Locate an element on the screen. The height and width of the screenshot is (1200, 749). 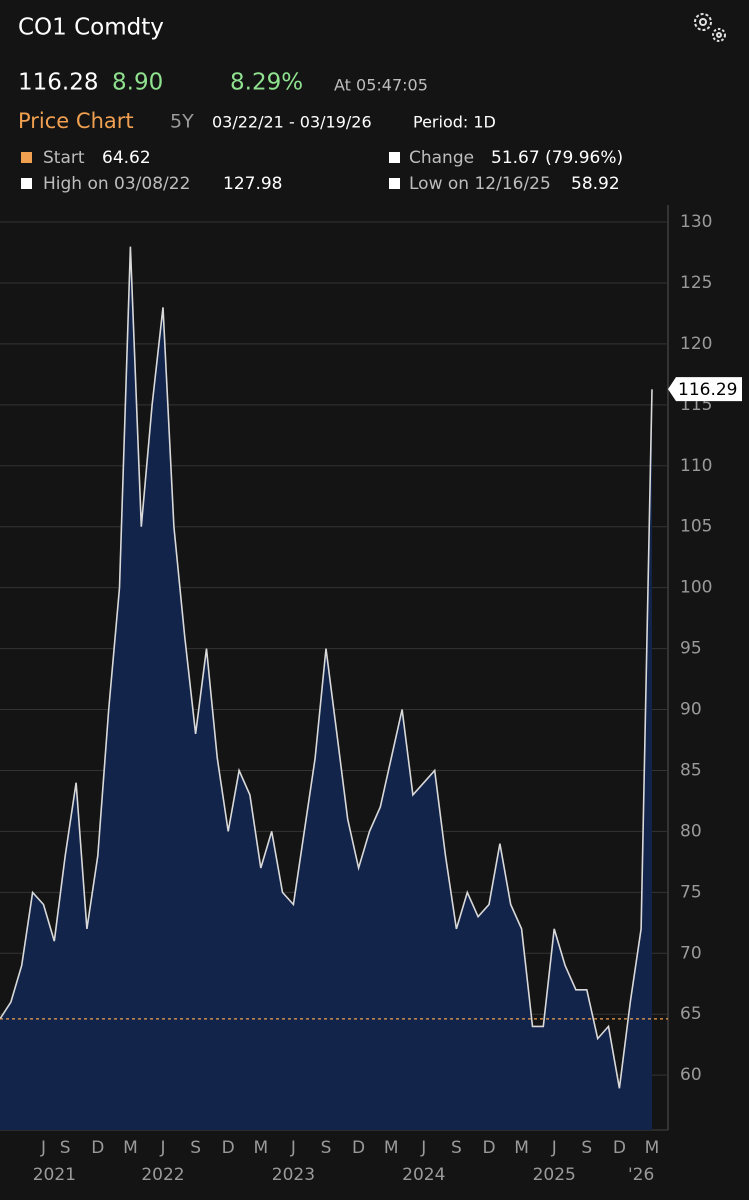
y-tick-label: 130 is located at coordinates (696, 222).